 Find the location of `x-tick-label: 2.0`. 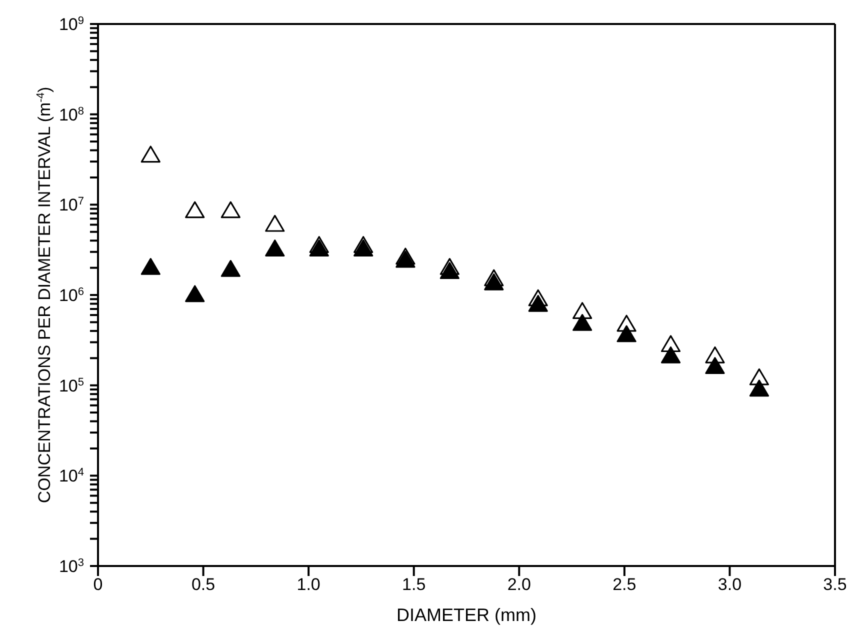

x-tick-label: 2.0 is located at coordinates (519, 584).